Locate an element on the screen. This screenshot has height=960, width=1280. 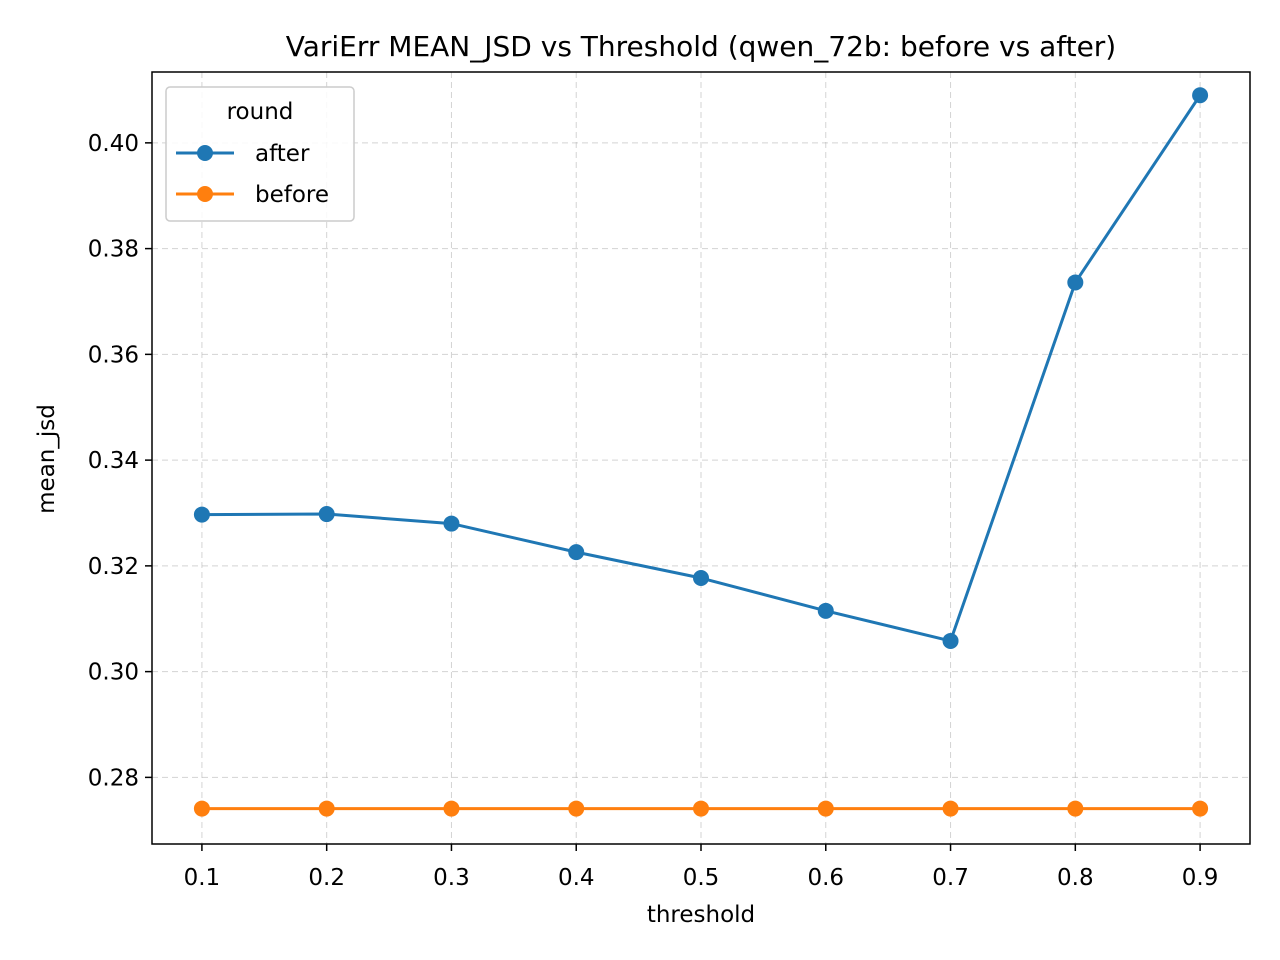
series-before is located at coordinates (701, 808).